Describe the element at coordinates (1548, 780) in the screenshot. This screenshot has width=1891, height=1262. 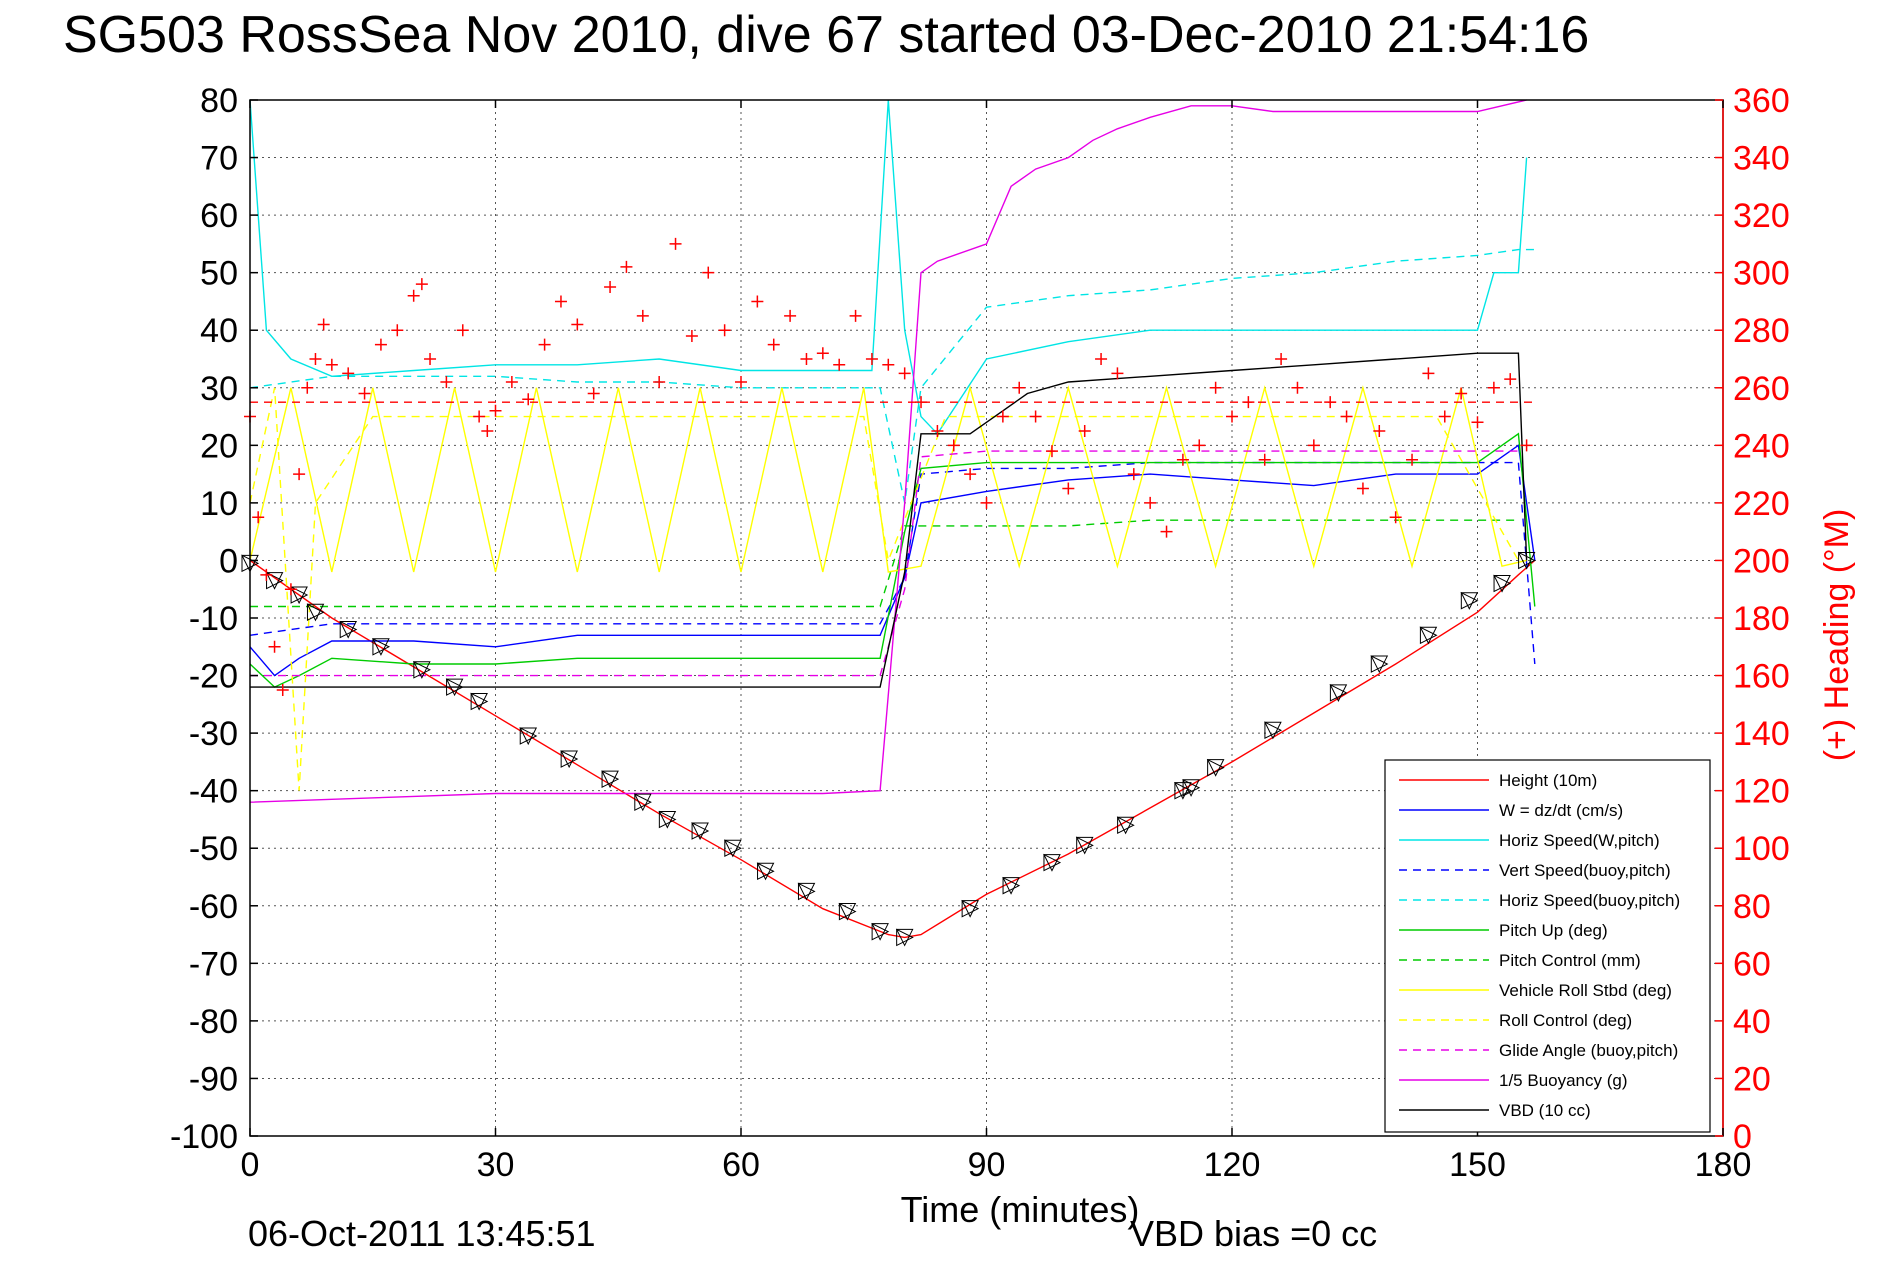
I see `legend-label: Height (10m)` at that location.